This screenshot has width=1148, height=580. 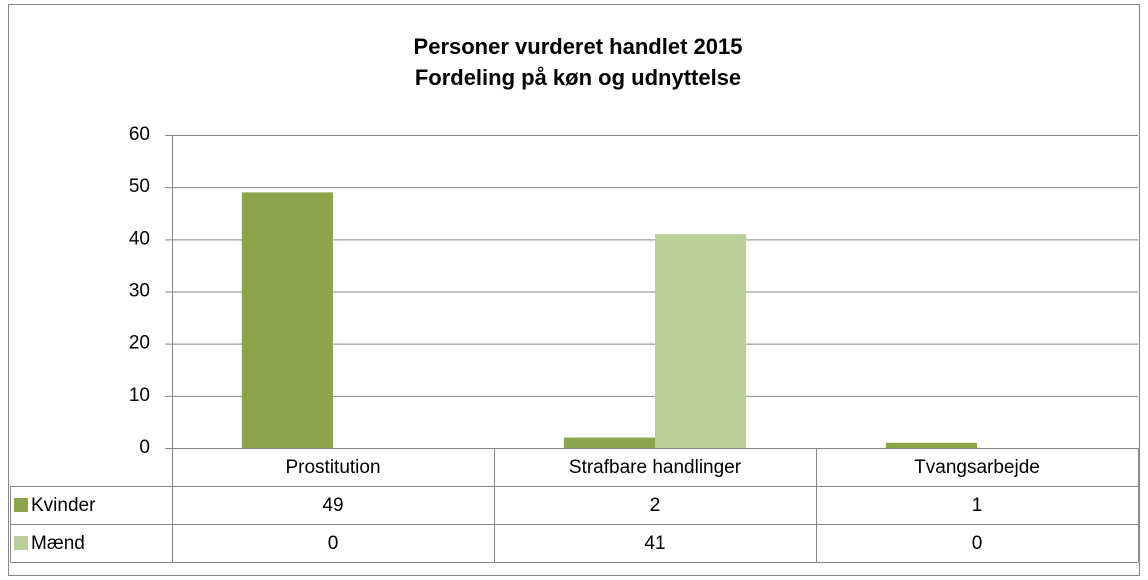 I want to click on y-tick-label: 50, so click(x=139, y=186).